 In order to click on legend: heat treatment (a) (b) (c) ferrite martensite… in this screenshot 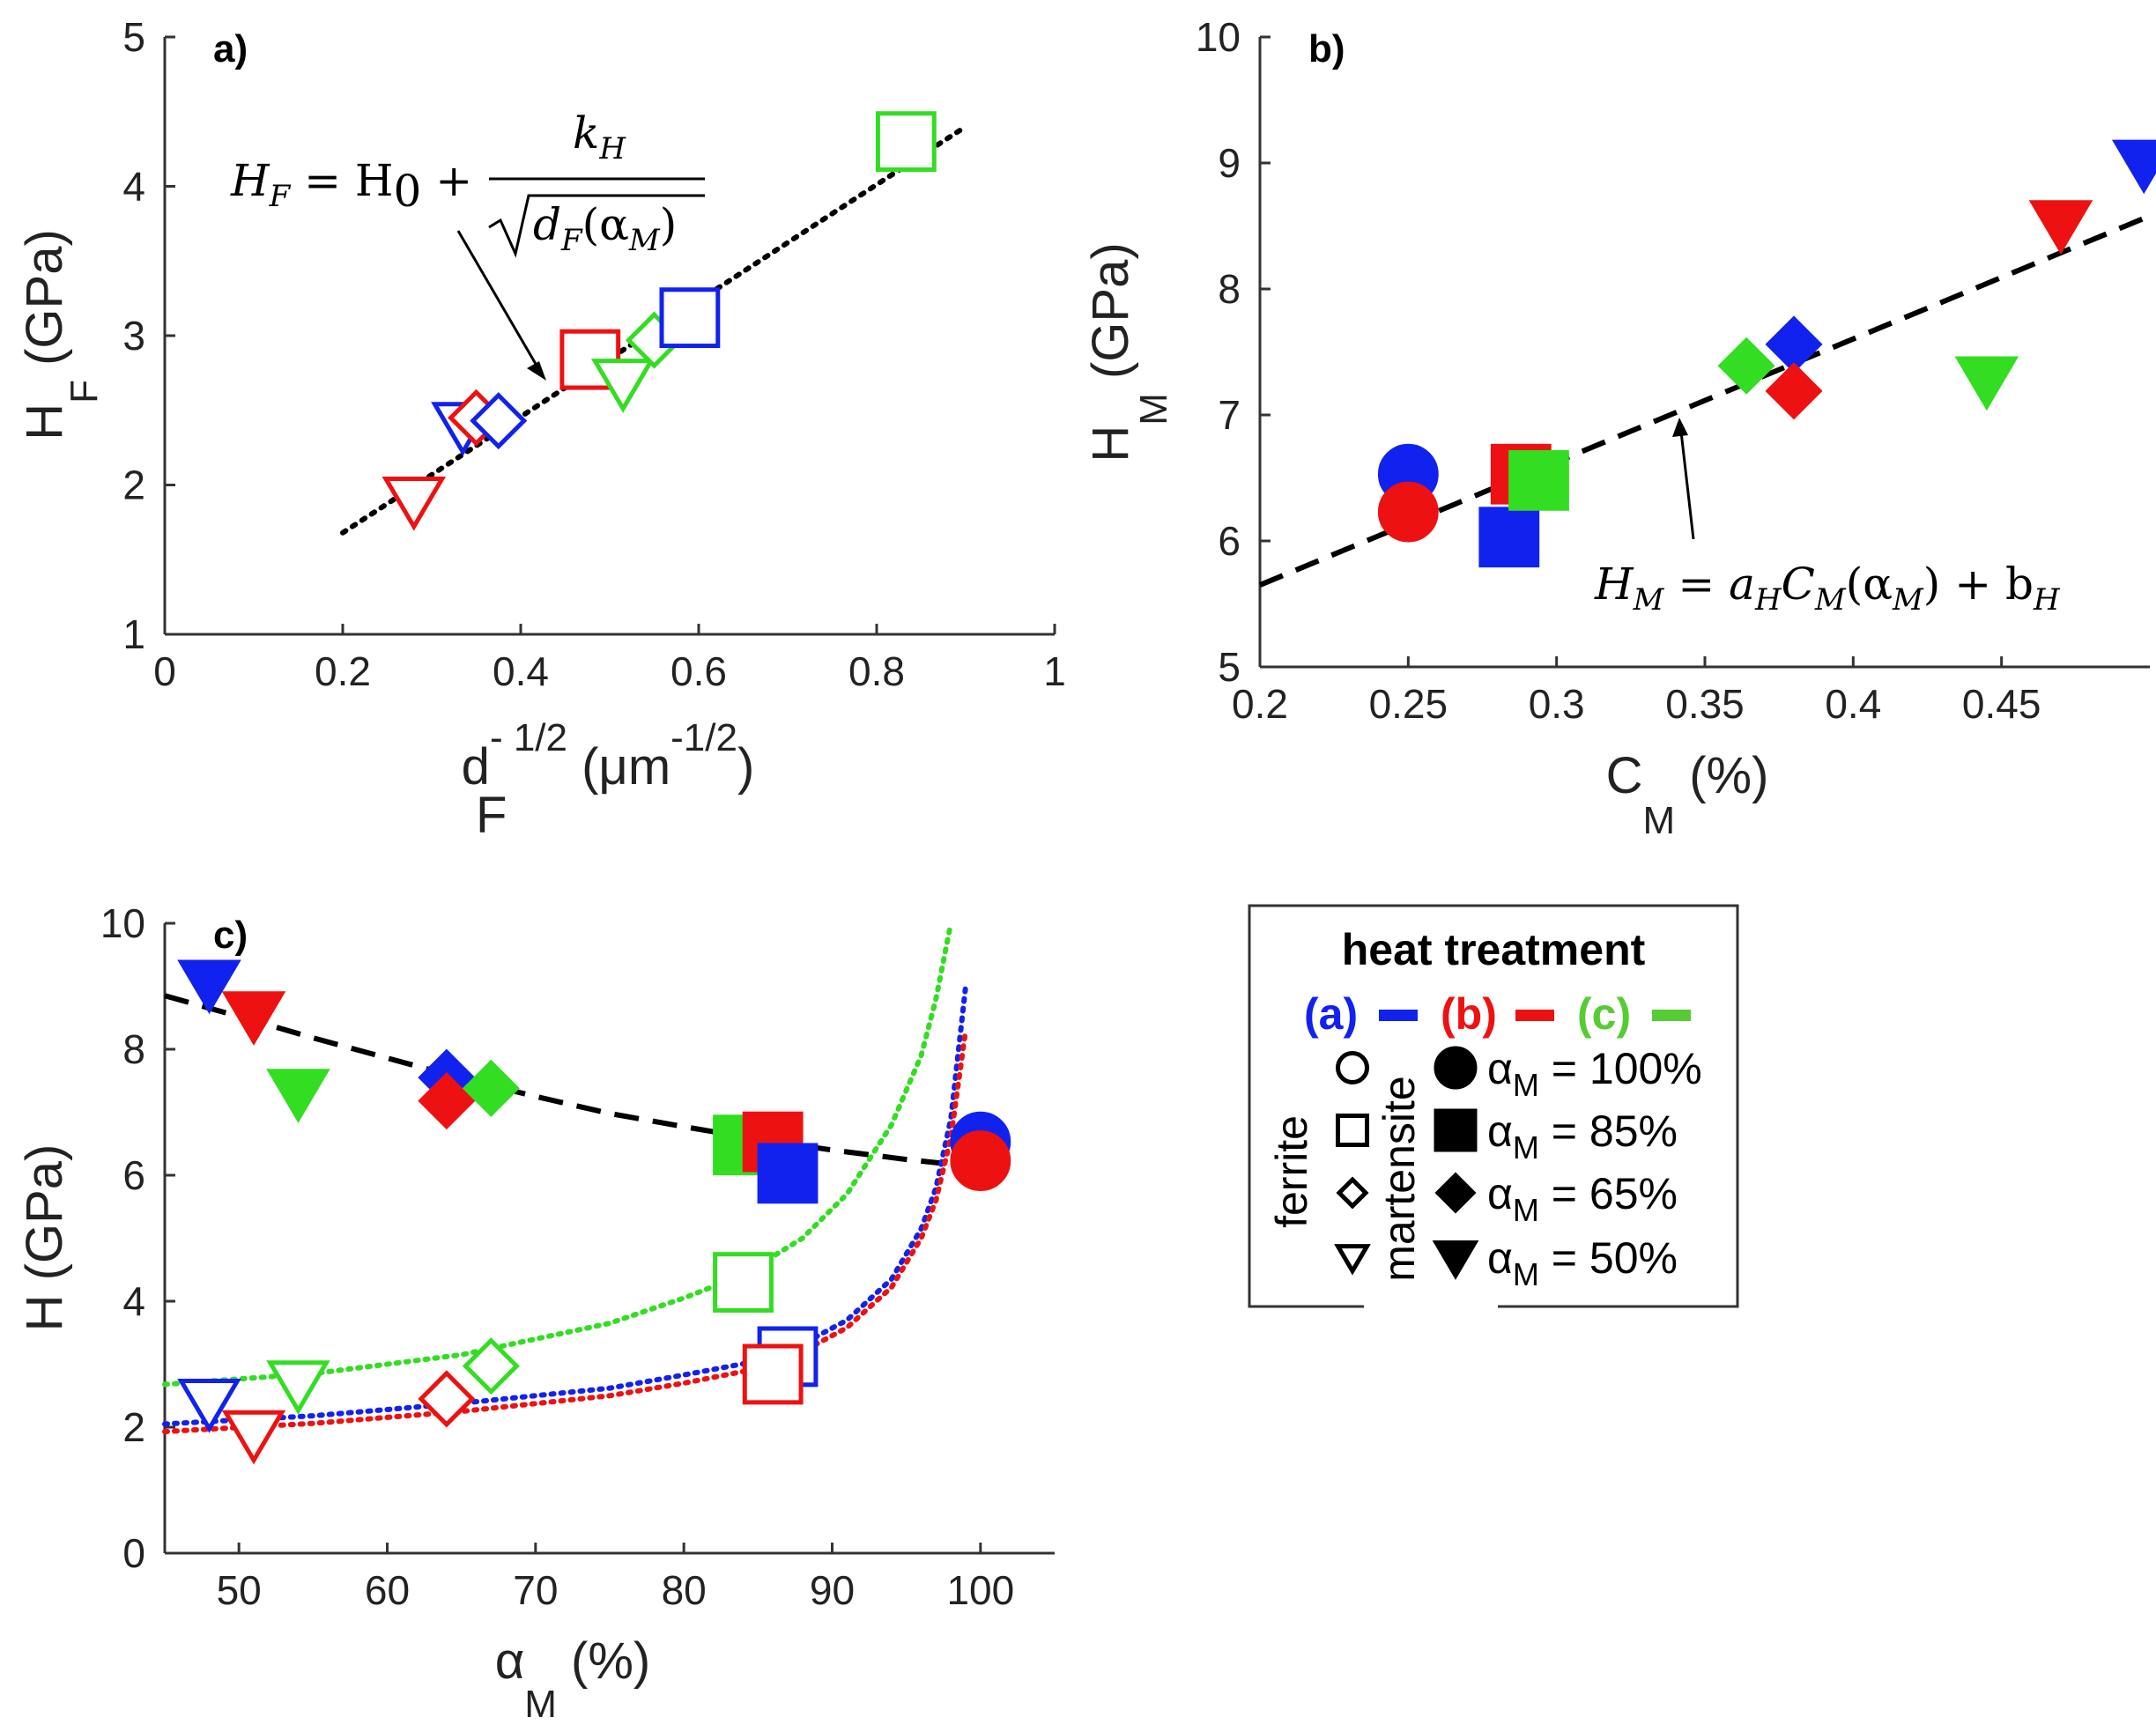, I will do `click(1494, 1107)`.